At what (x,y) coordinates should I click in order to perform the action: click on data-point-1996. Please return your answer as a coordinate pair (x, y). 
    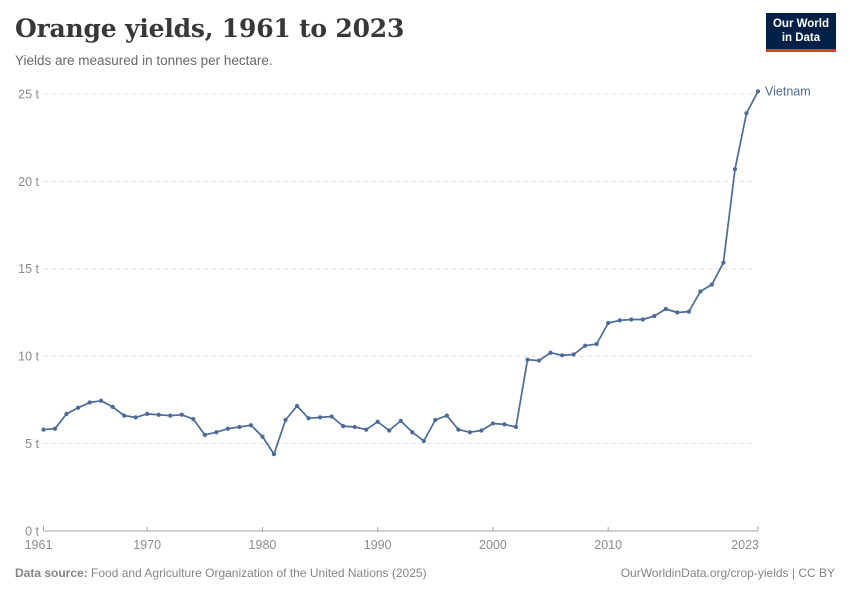
    Looking at the image, I should click on (446, 415).